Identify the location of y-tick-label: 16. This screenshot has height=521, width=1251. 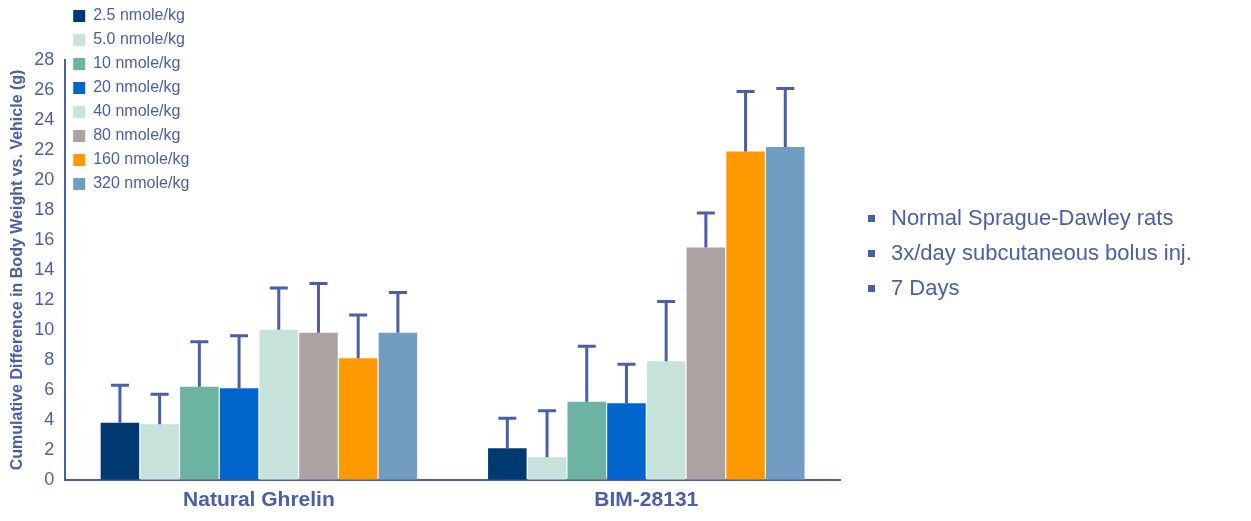
(44, 238).